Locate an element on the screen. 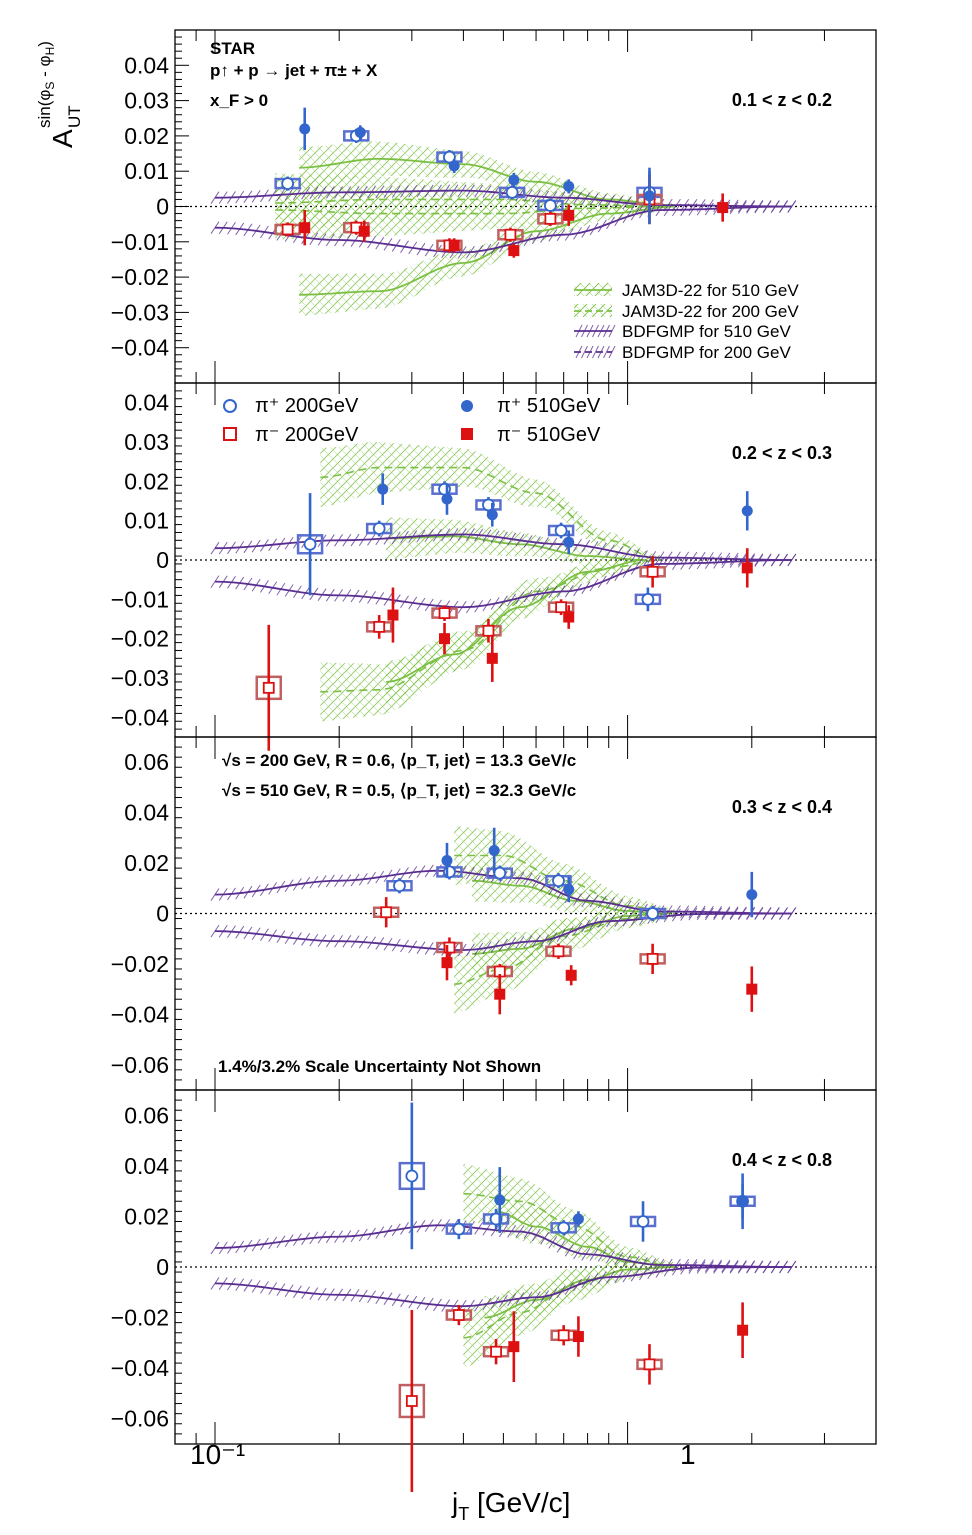 Image resolution: width=972 pixels, height=1535 pixels. legend-pim510-marker is located at coordinates (467, 434).